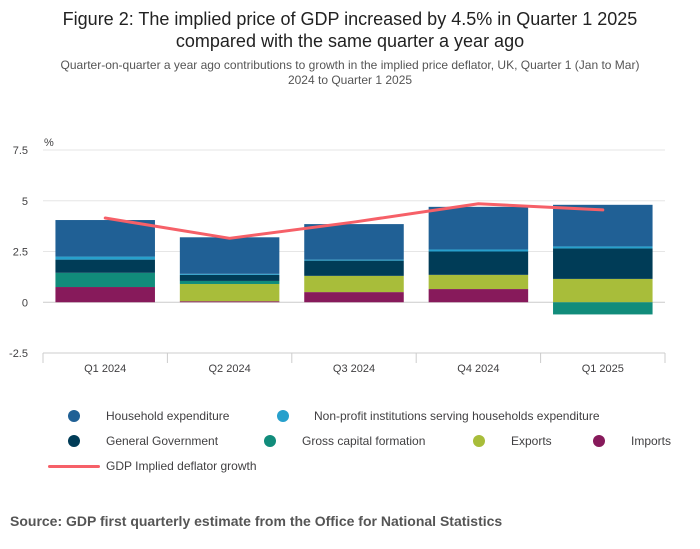 This screenshot has height=549, width=700. Describe the element at coordinates (599, 441) in the screenshot. I see `legend-swatch-imports` at that location.